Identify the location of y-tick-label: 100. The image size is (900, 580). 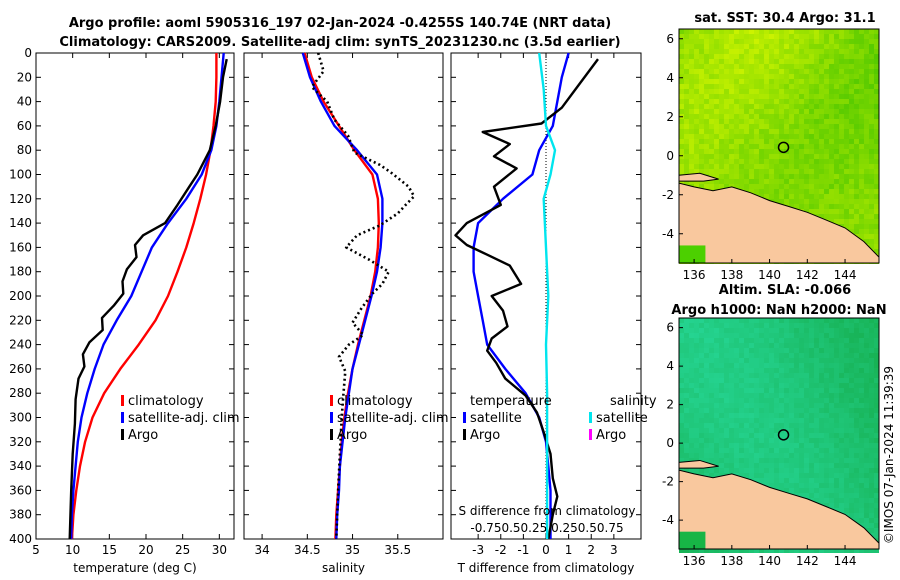
(20, 175).